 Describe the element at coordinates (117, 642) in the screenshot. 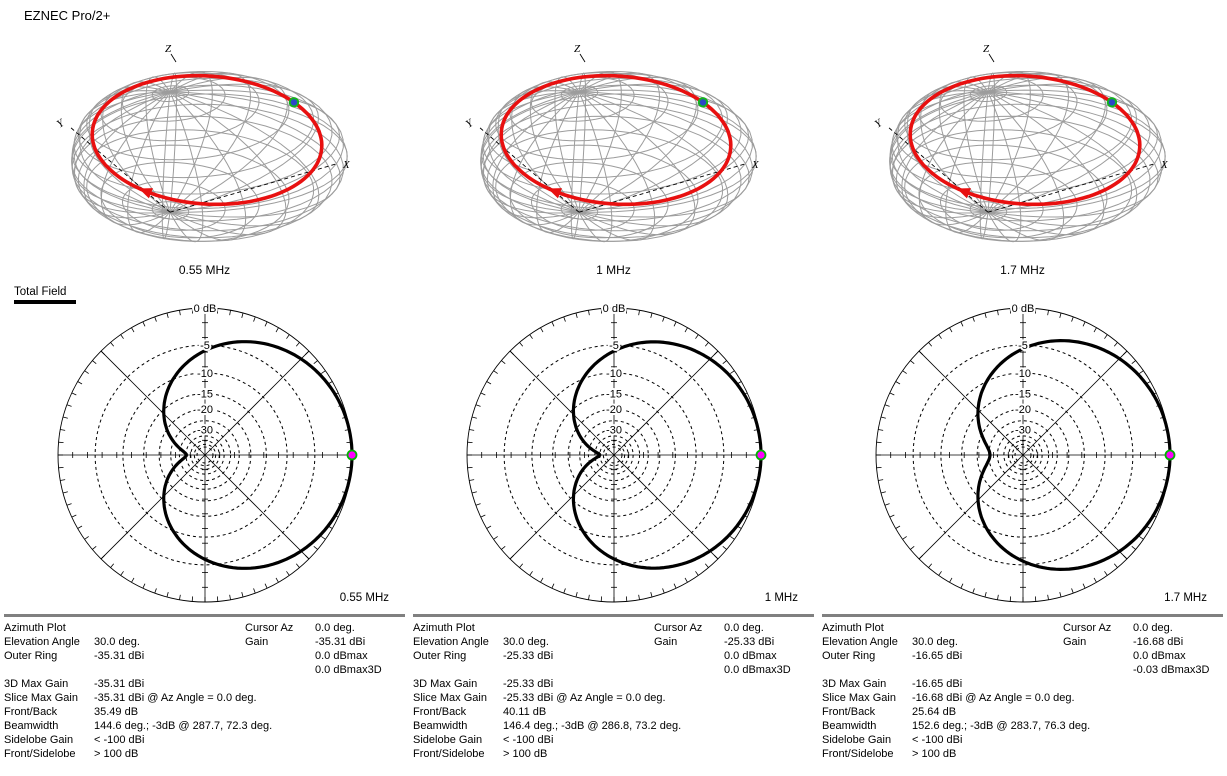

I see `table-cell-value: 30.0 deg.` at that location.